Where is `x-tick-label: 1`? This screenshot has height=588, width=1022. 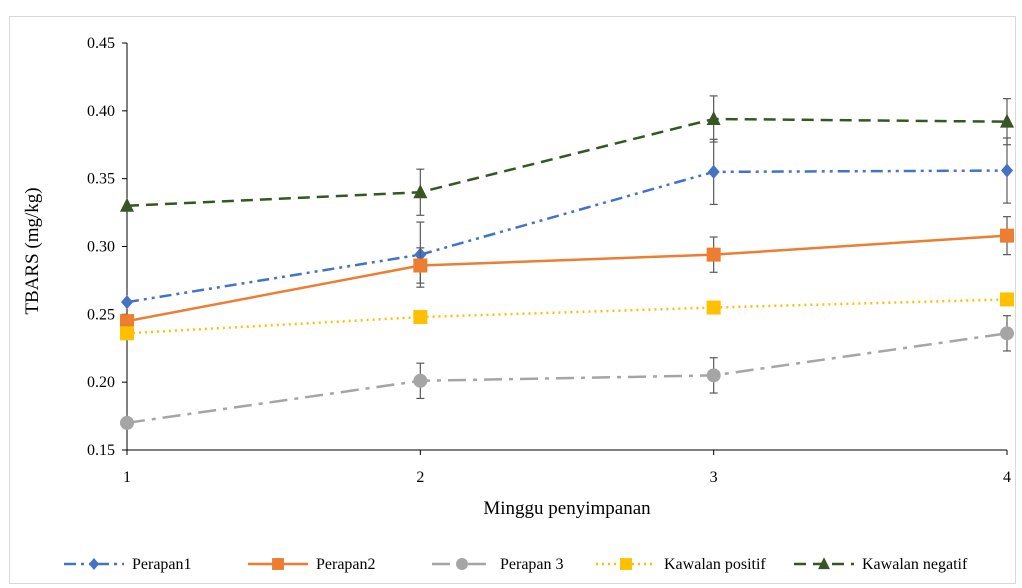
x-tick-label: 1 is located at coordinates (127, 477).